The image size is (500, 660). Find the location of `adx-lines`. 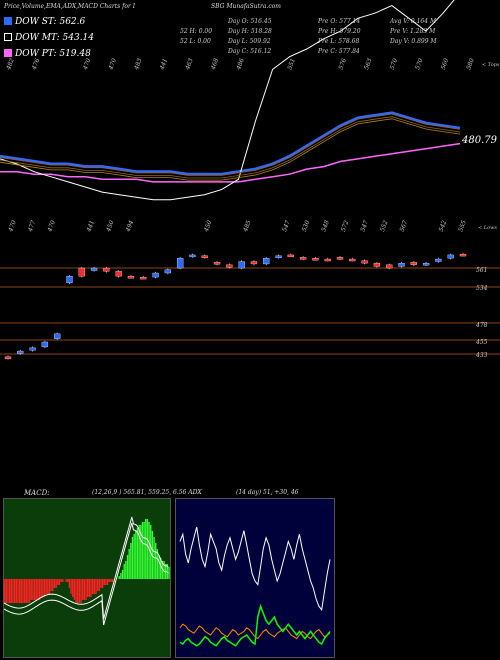

adx-lines is located at coordinates (255, 586).